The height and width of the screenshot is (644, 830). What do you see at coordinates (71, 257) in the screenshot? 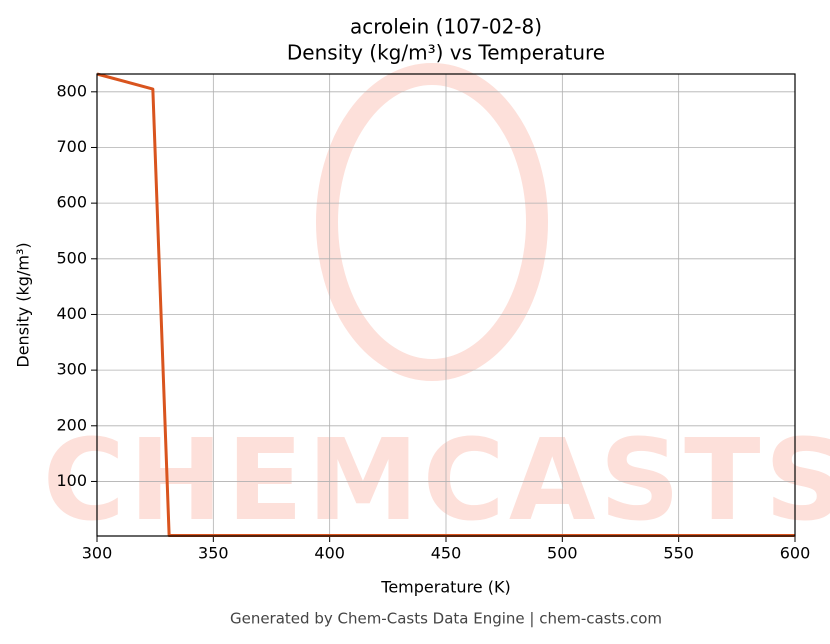
I see `y-tick-label: 500` at bounding box center [71, 257].